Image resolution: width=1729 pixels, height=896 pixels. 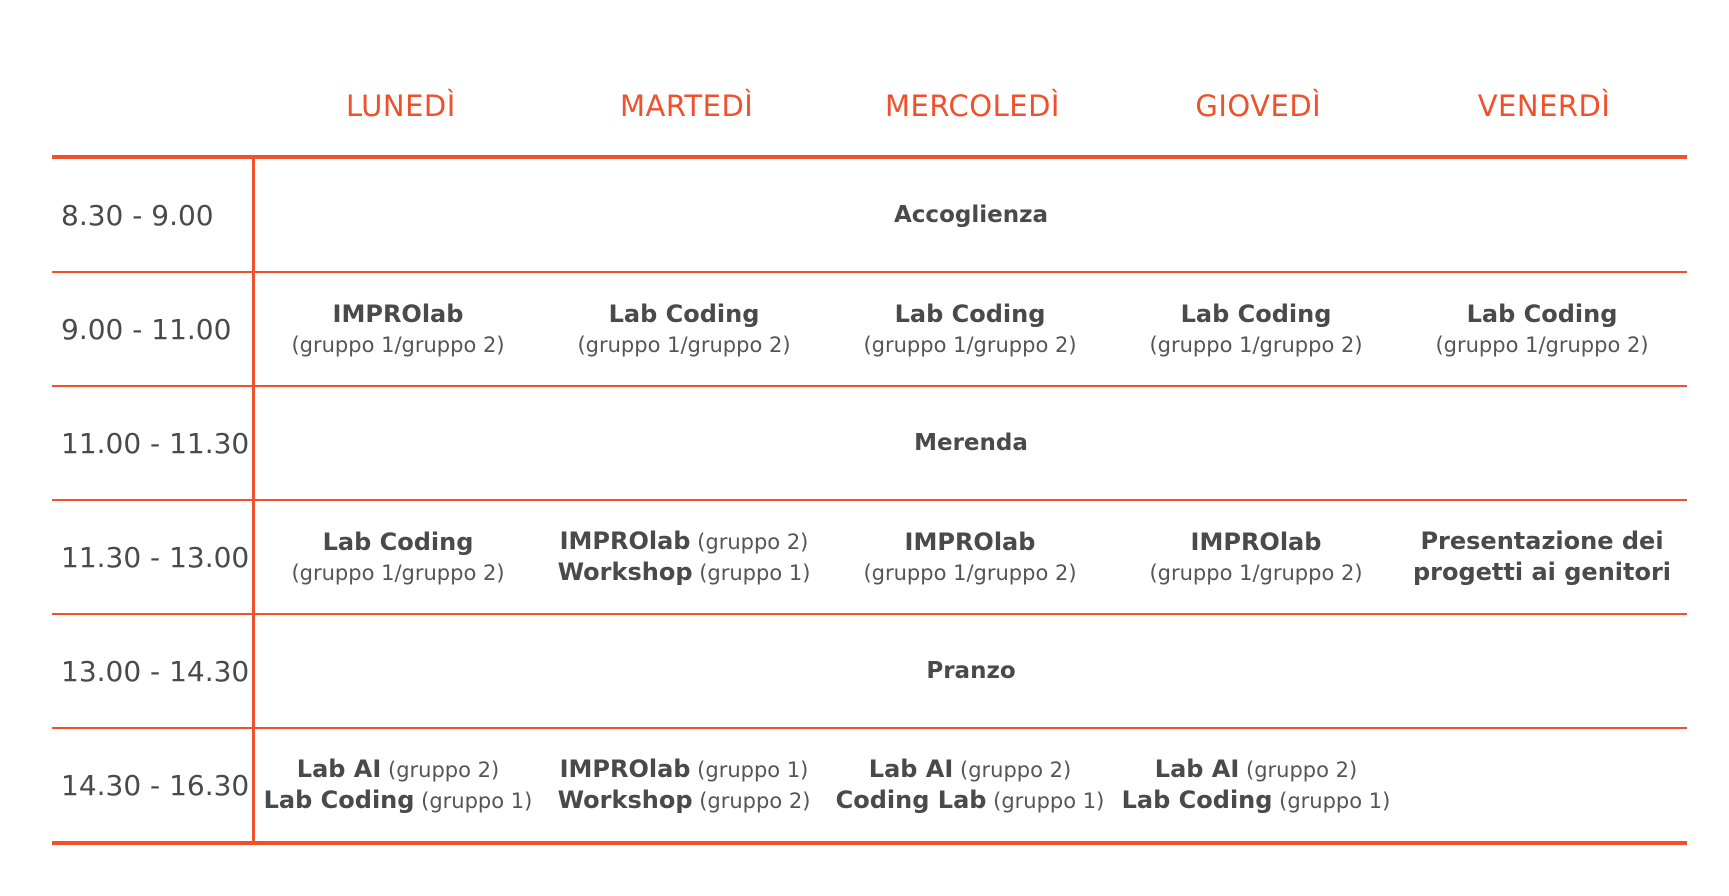 I want to click on activity-name: Presentazione dei, so click(x=1542, y=541).